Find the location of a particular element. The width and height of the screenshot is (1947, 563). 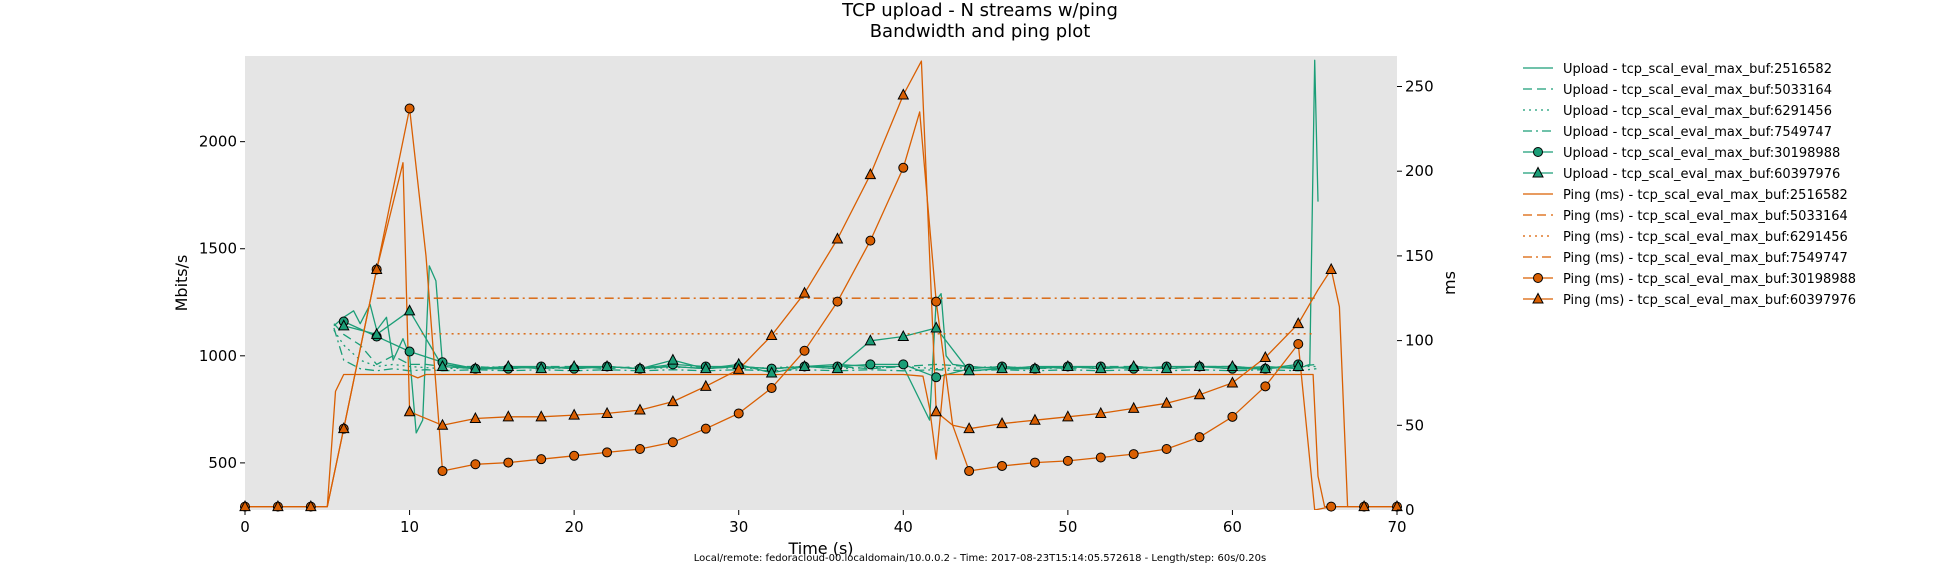

legend-label: Upload - tcp_scal_eval_max_buf:30198988 is located at coordinates (1701, 153).